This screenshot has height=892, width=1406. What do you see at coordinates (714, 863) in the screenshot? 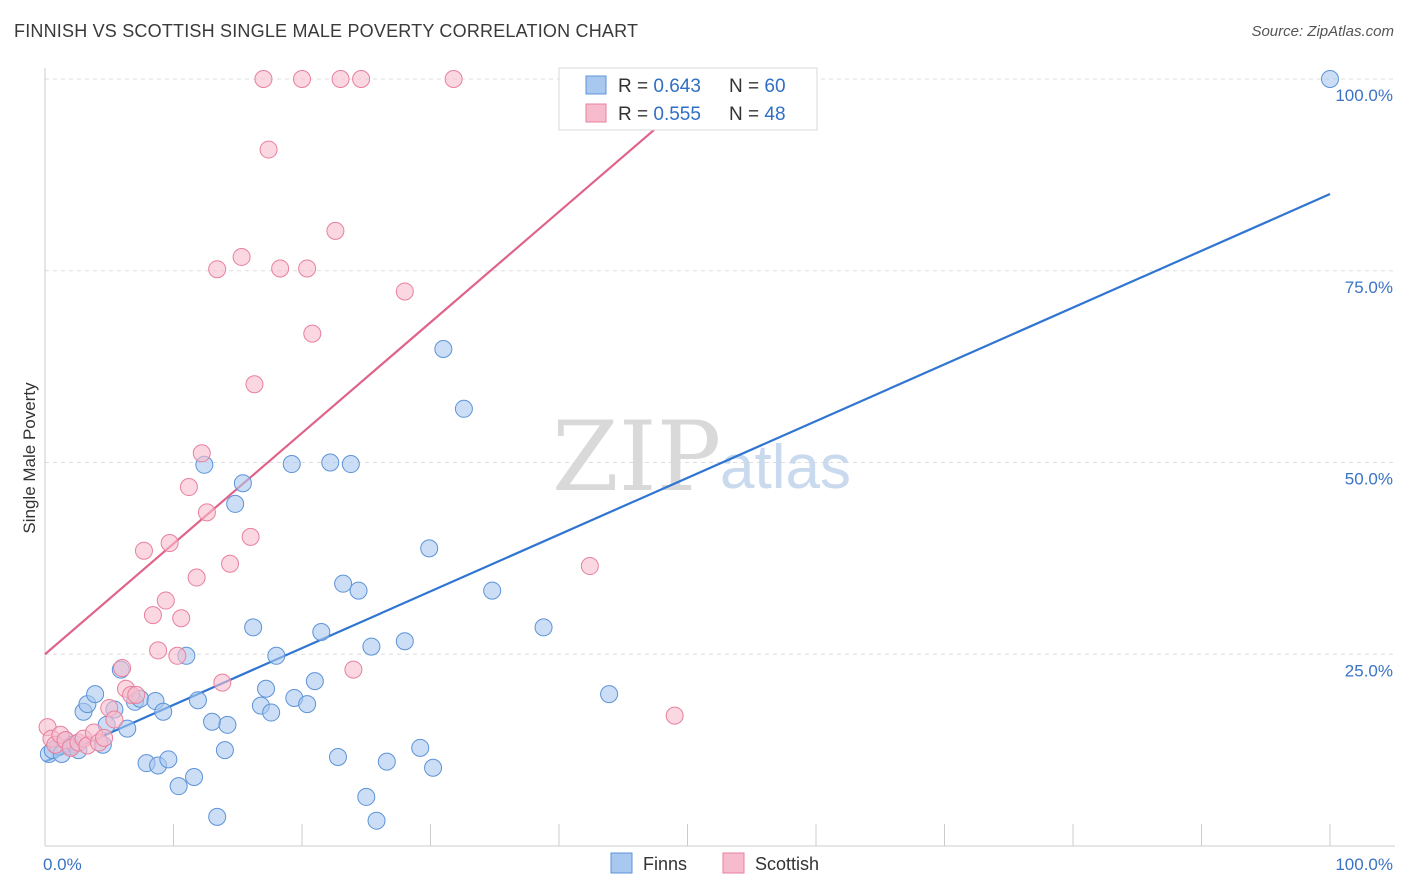
I see `series-legend: Finns Scottish` at bounding box center [714, 863].